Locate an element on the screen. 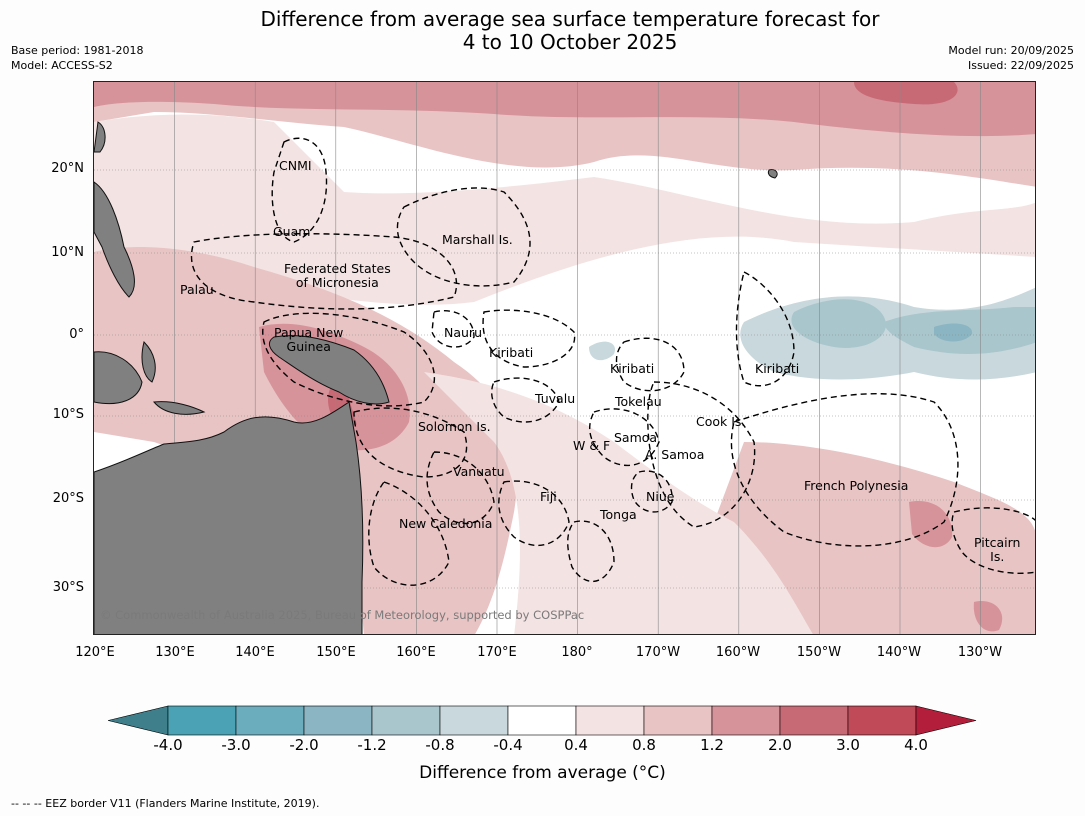 Image resolution: width=1085 pixels, height=816 pixels. colorbar is located at coordinates (542, 720).